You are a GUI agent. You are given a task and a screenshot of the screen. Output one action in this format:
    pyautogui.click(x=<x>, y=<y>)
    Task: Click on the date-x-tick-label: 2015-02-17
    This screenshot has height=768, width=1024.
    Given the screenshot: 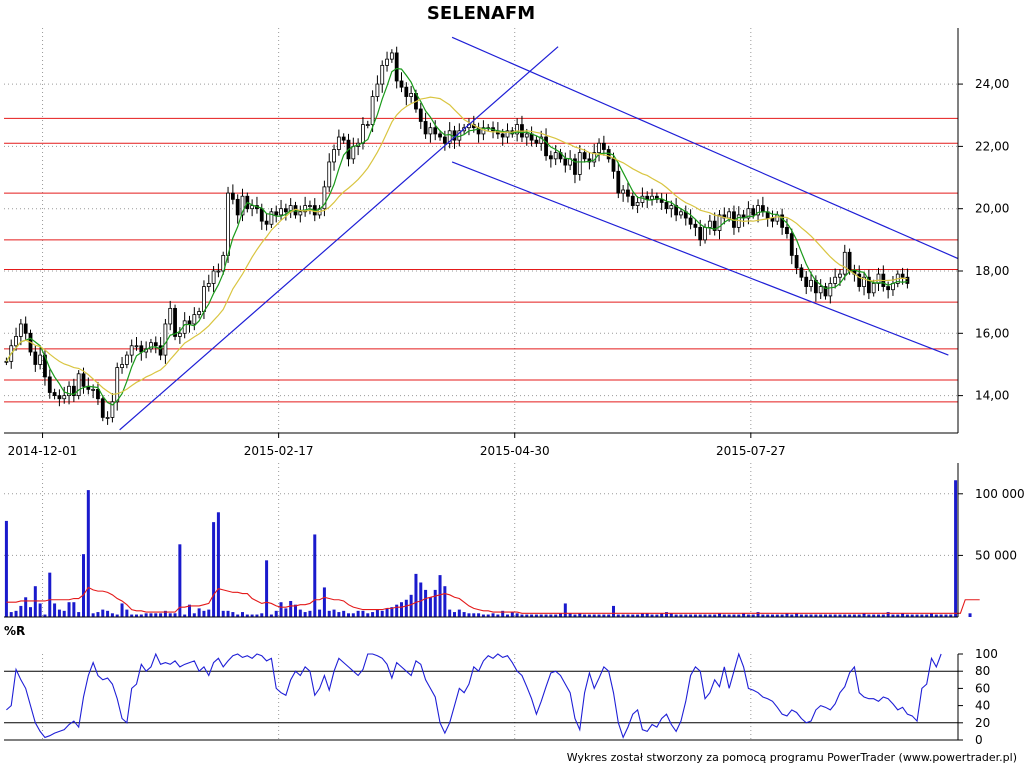 What is the action you would take?
    pyautogui.click(x=279, y=451)
    